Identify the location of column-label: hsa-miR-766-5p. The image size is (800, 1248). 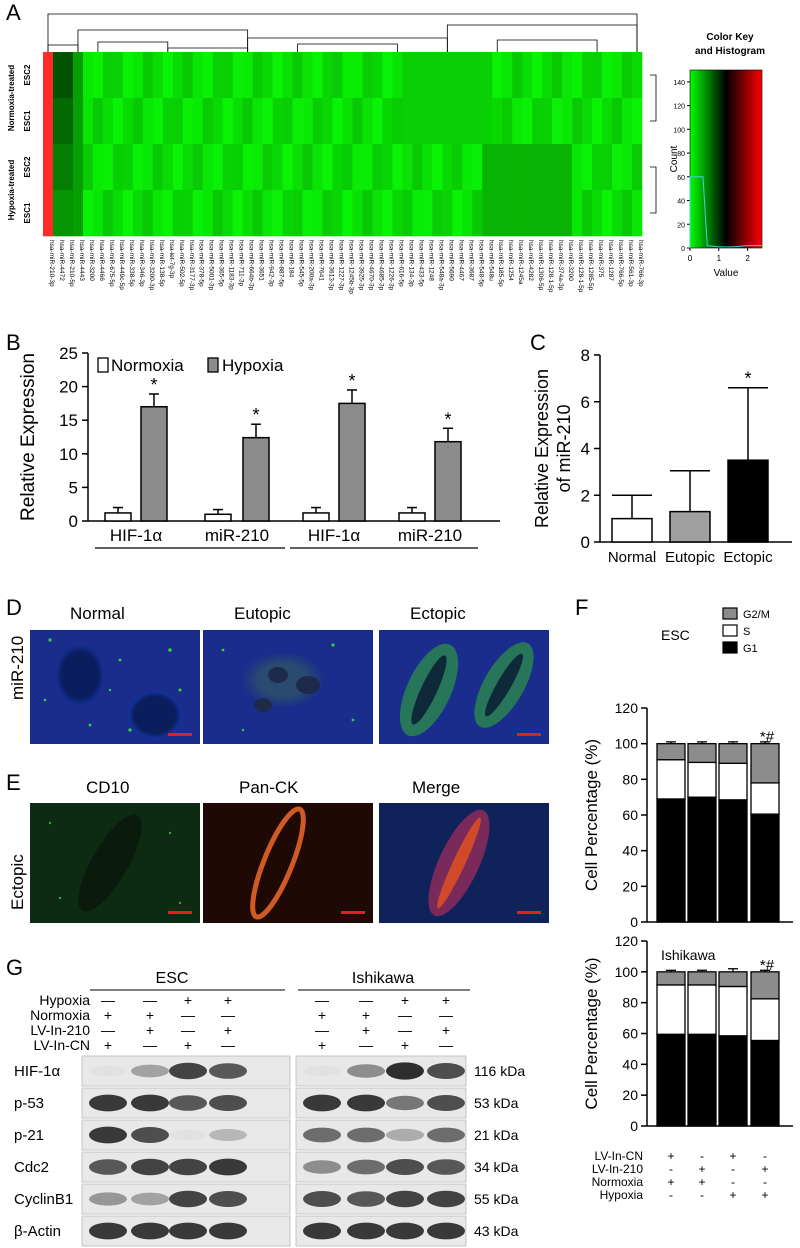
(620, 263).